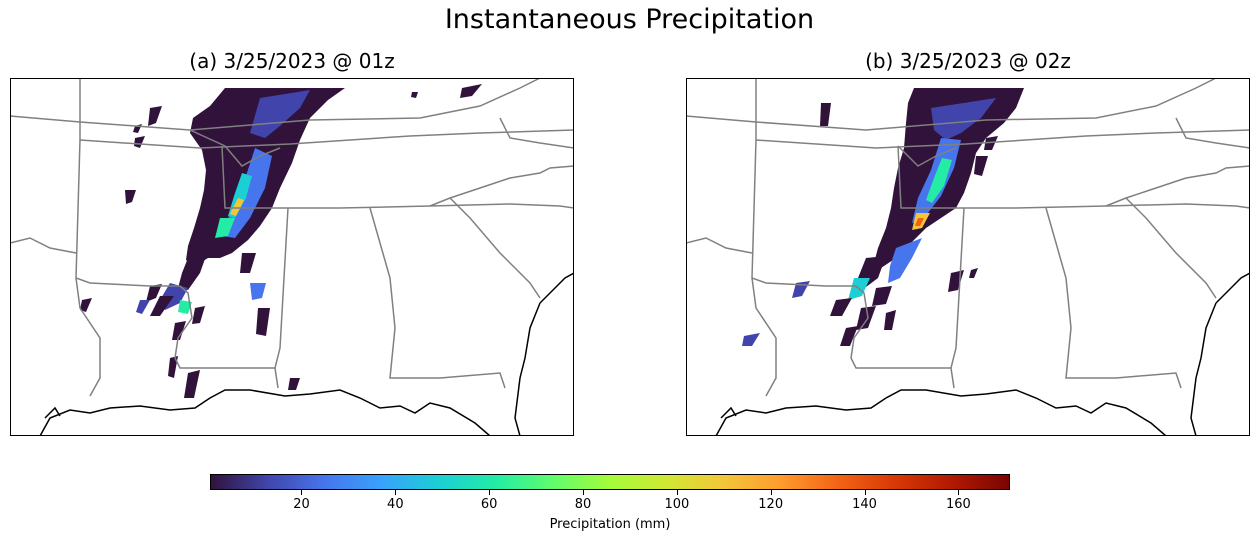 The height and width of the screenshot is (543, 1259). Describe the element at coordinates (292, 61) in the screenshot. I see `panel-a-title: (a) 3/25/2023 @ 01z` at that location.